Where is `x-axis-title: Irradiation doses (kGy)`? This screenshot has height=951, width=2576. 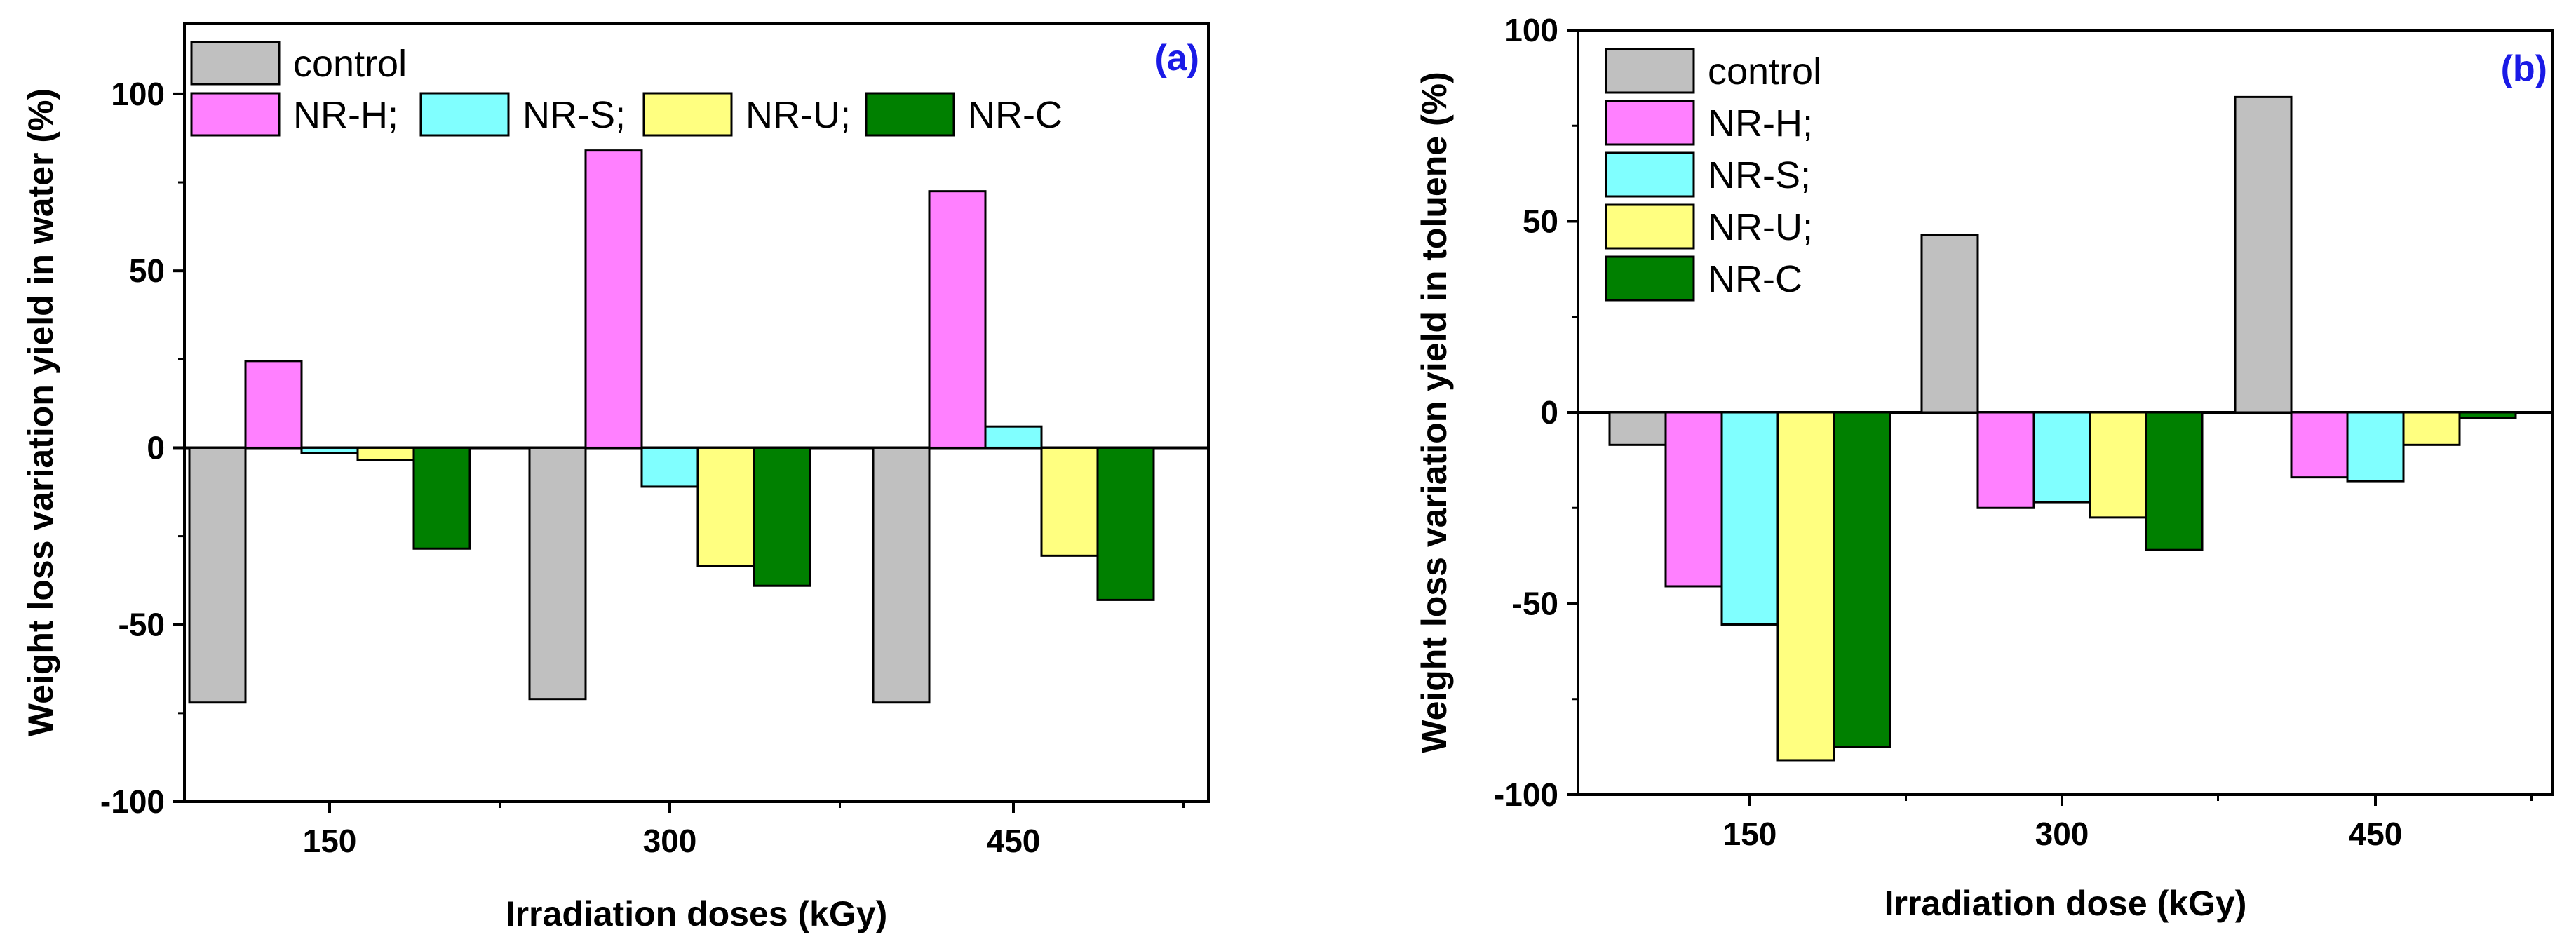
x-axis-title: Irradiation doses (kGy) is located at coordinates (697, 914).